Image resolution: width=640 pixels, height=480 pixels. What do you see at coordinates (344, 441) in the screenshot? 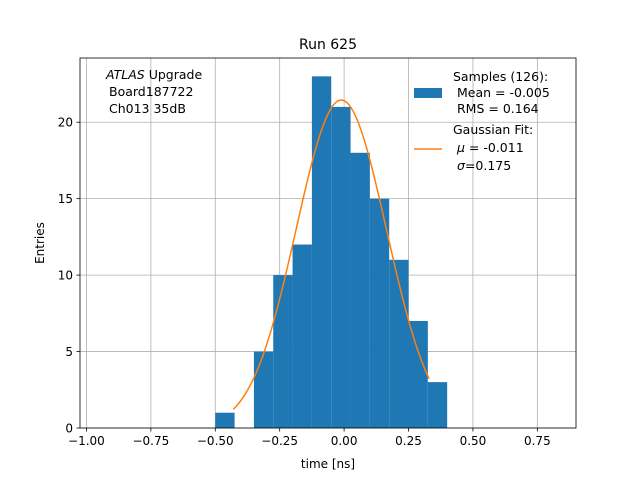
I see `x-tick-label: 0.00` at bounding box center [344, 441].